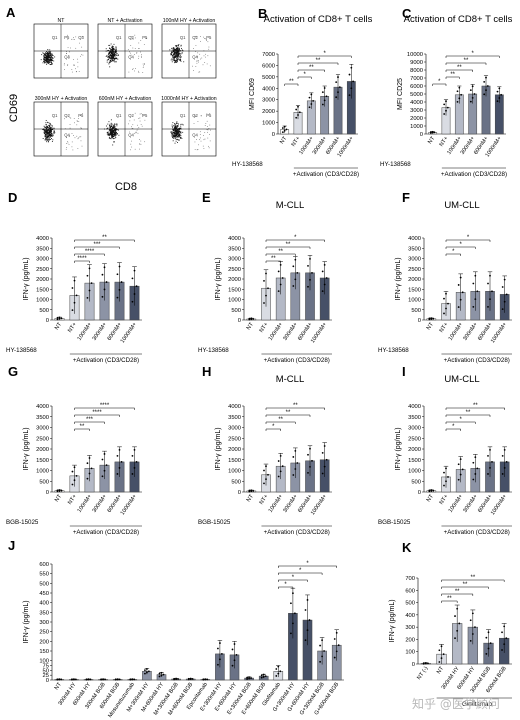 Image resolution: width=520 pixels, height=720 pixels. I want to click on significance-marker: **, so click(104, 238).